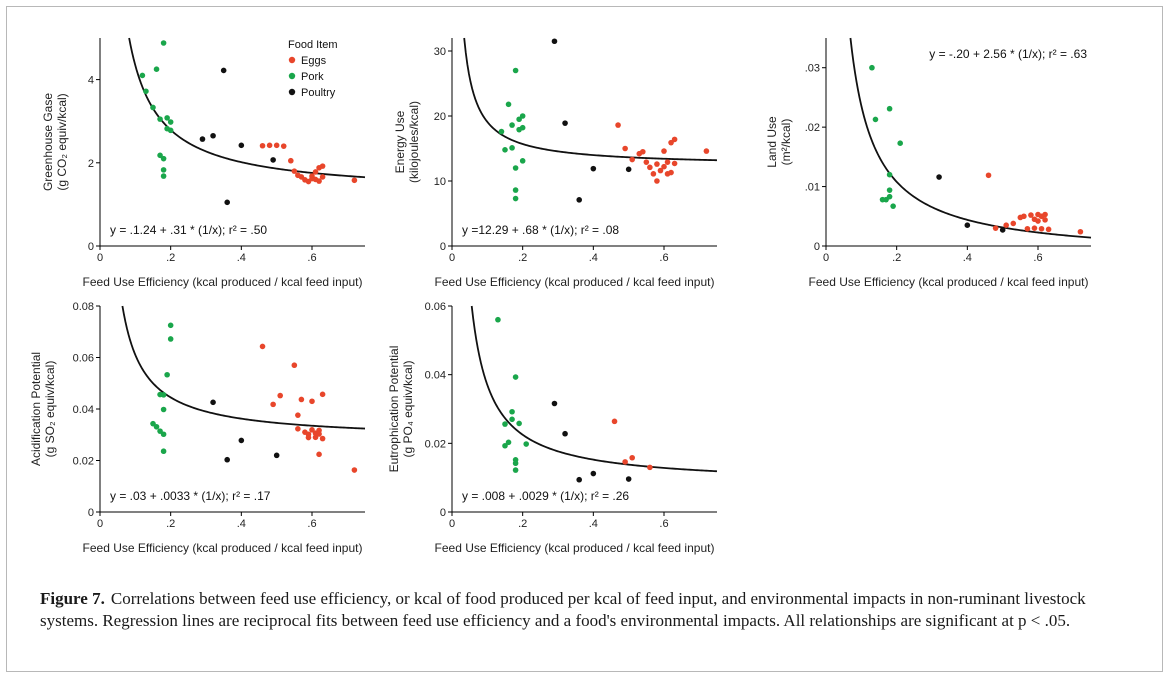 The image size is (1171, 682). What do you see at coordinates (292, 92) in the screenshot?
I see `legend-marker-poultry` at bounding box center [292, 92].